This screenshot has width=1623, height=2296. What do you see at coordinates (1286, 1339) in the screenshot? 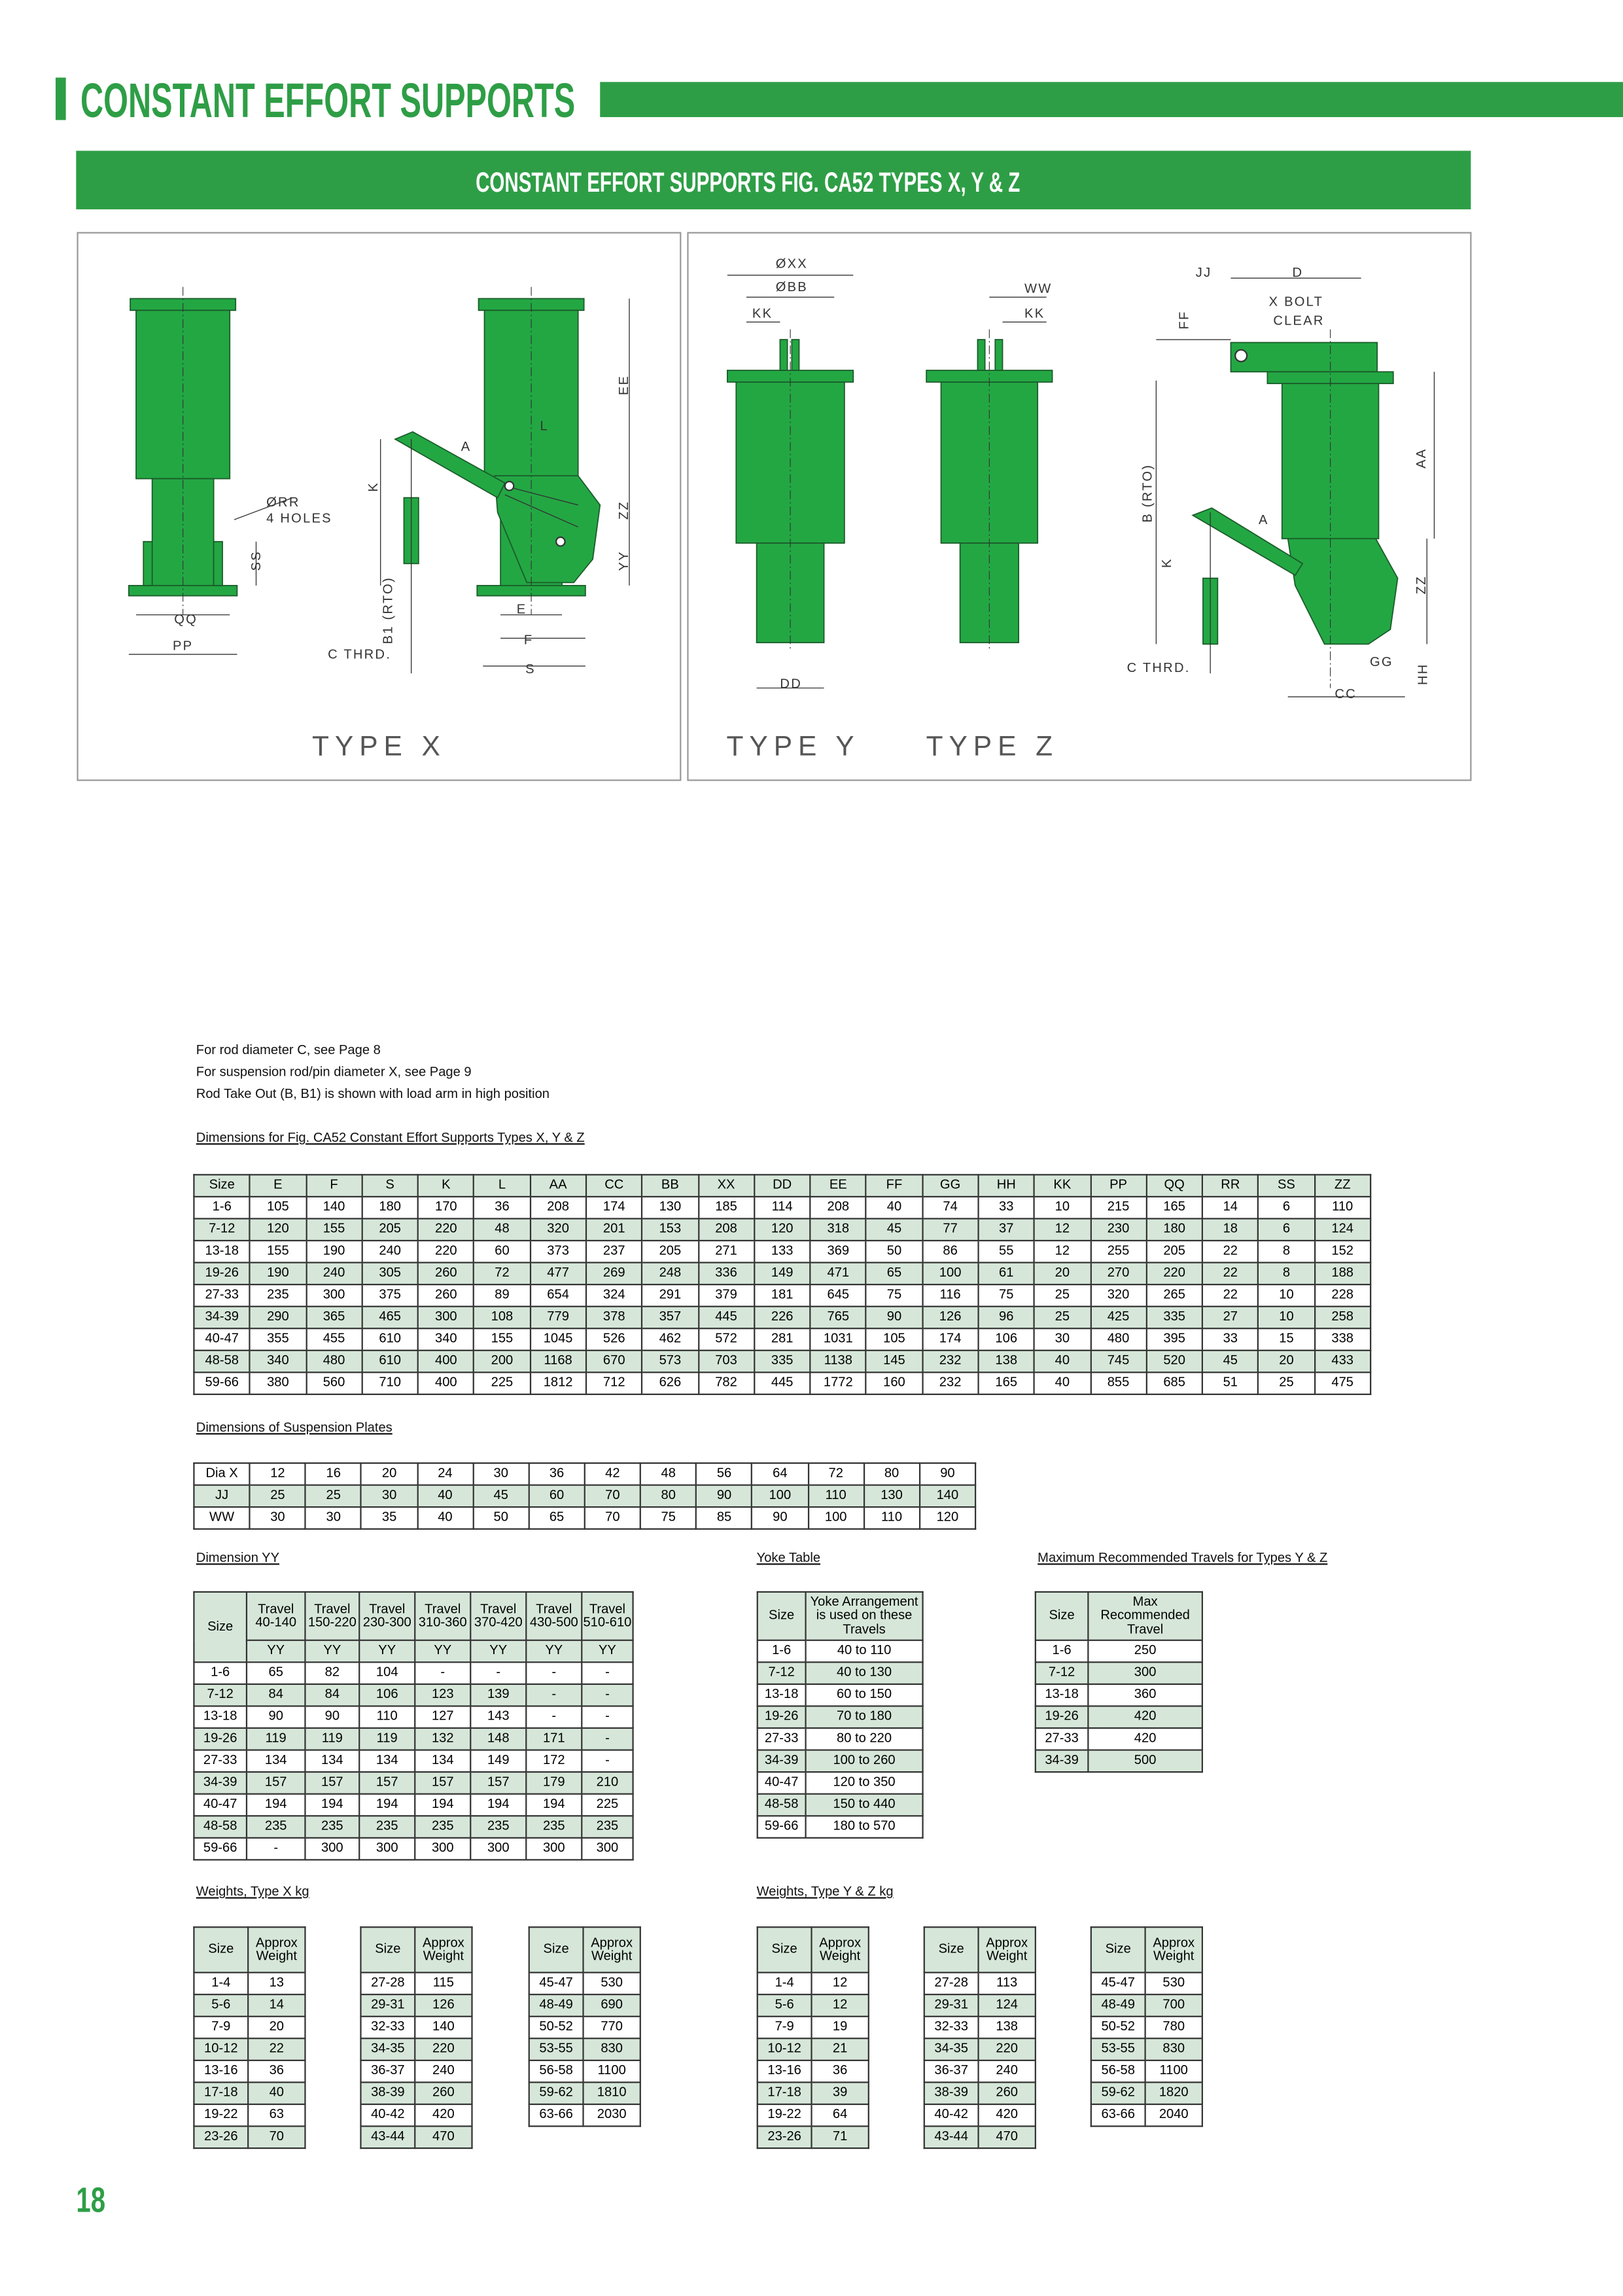
I see `table-cell: 15` at bounding box center [1286, 1339].